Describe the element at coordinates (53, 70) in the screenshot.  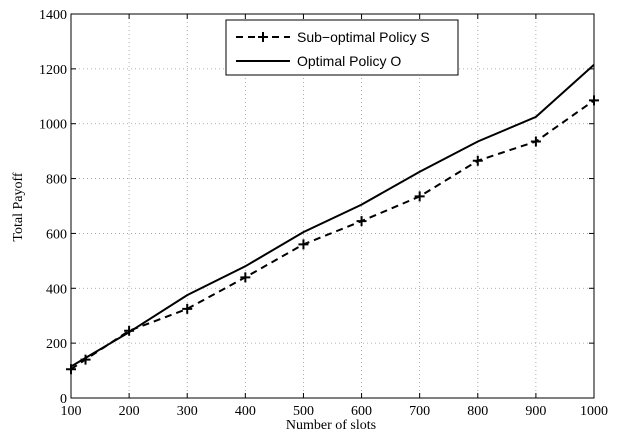
I see `y-tick-label: 1200` at that location.